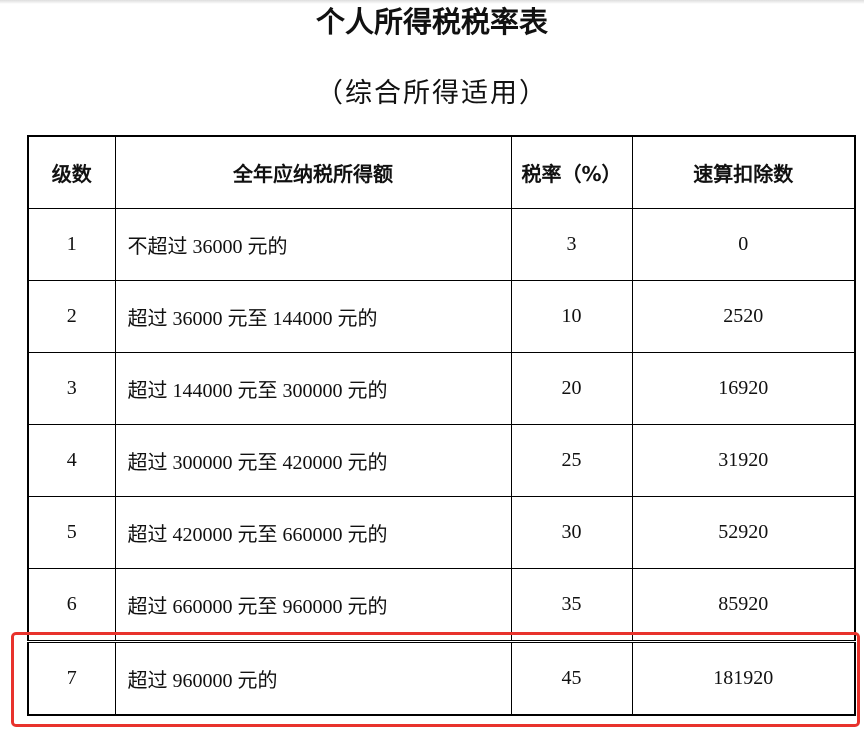  I want to click on cell-rate: 10, so click(571, 316).